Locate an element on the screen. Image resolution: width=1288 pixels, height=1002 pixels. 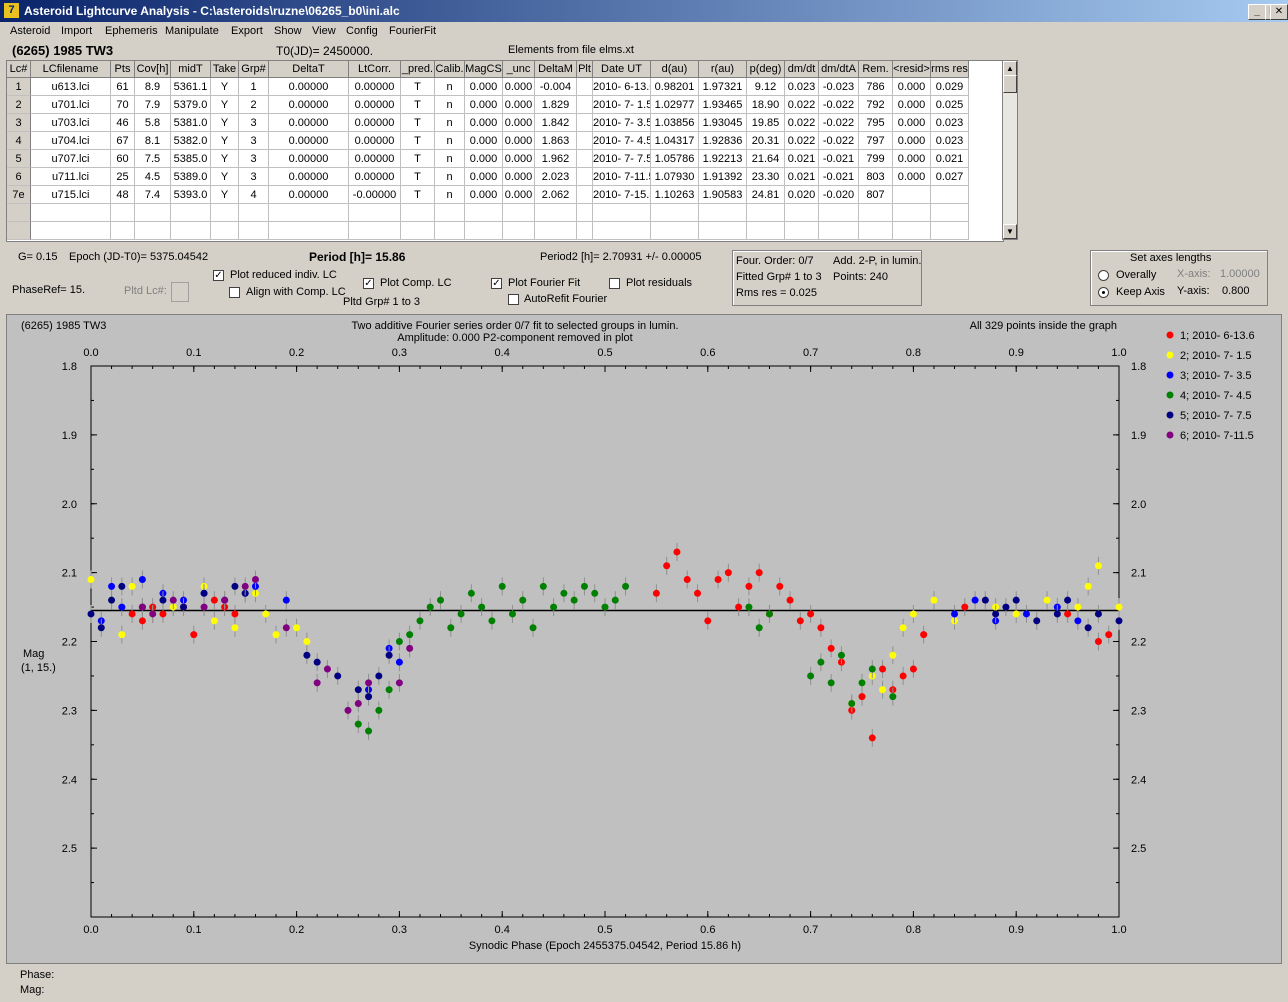
epoch-value: Epoch (JD-T0)= 5375.04542 is located at coordinates (139, 257).